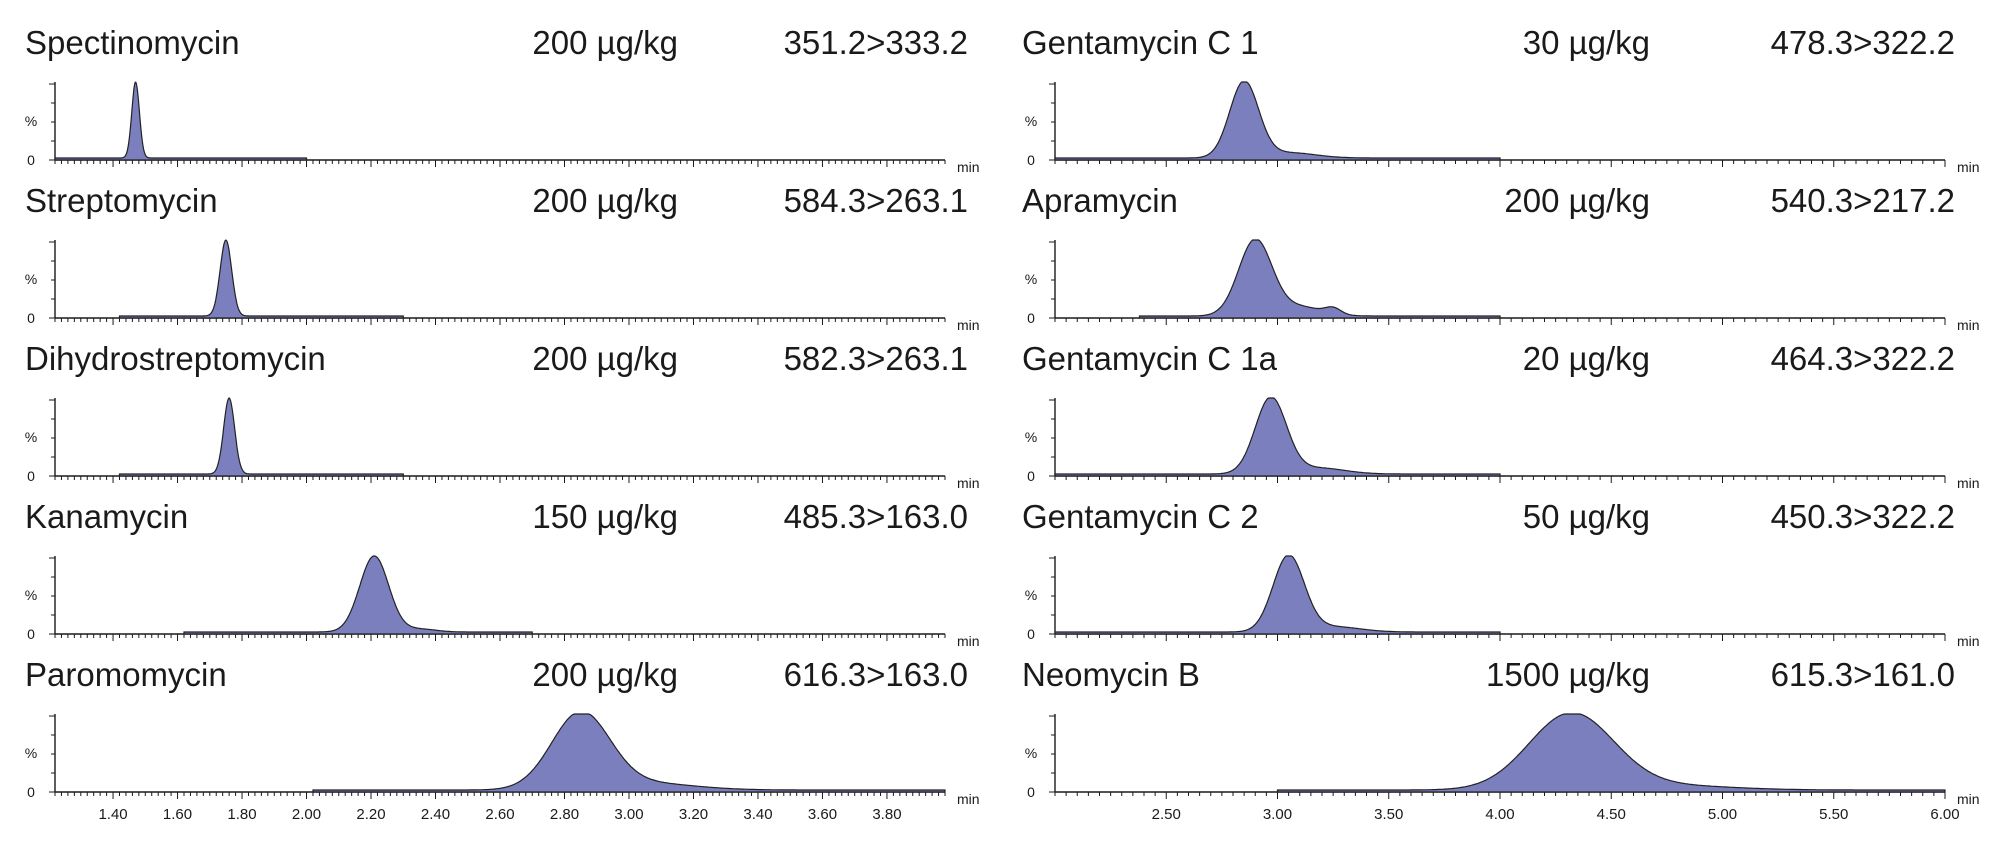 The height and width of the screenshot is (852, 2000). Describe the element at coordinates (1863, 674) in the screenshot. I see `mrm-transition-label: 615.3>161.0` at that location.